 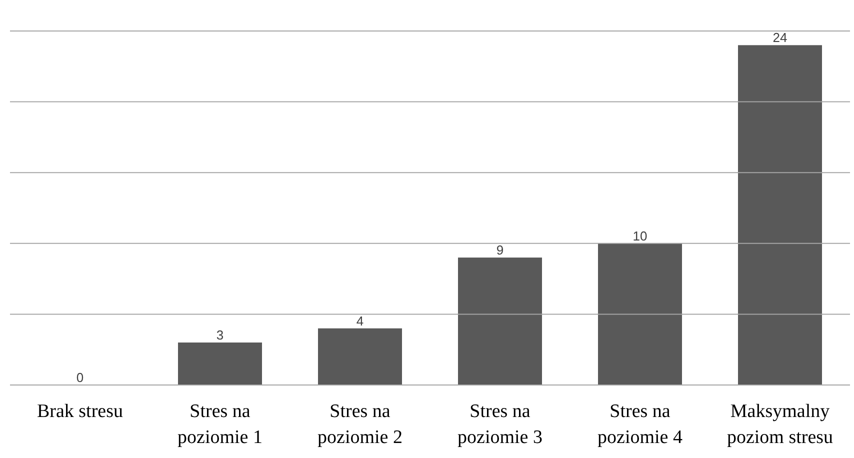 I want to click on data-label: 4, so click(x=360, y=320).